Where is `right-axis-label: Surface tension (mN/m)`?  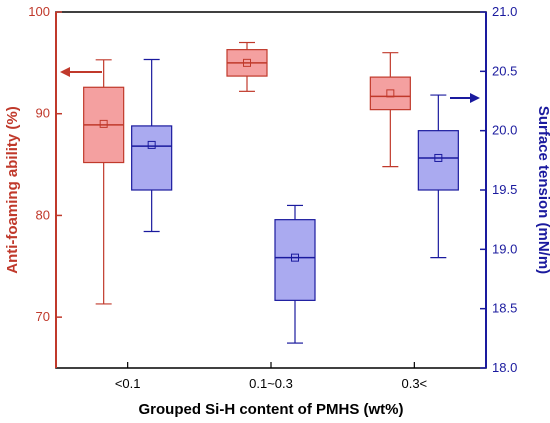 right-axis-label: Surface tension (mN/m) is located at coordinates (542, 190).